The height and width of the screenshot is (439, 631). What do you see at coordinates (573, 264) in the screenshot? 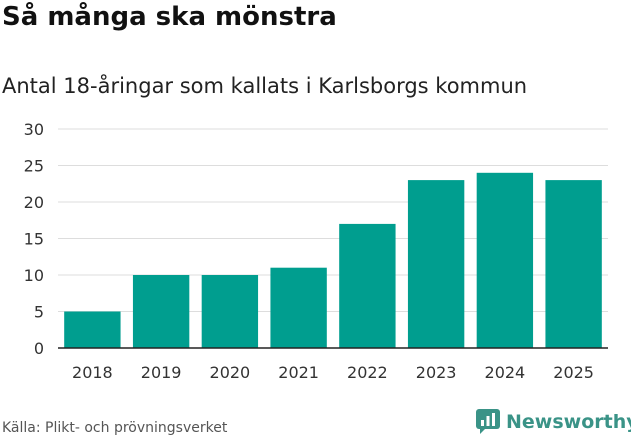
I see `bar-2025` at bounding box center [573, 264].